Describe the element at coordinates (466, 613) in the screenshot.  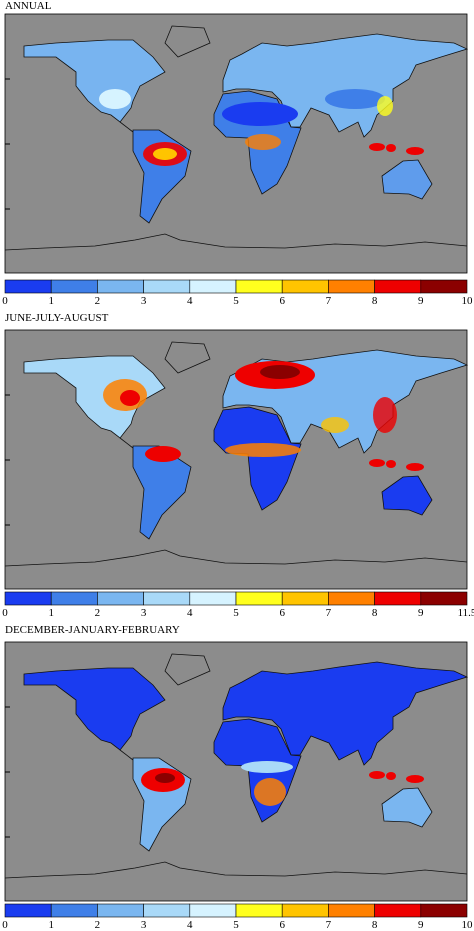
I see `colorbar-tick-label: 11.5` at that location.